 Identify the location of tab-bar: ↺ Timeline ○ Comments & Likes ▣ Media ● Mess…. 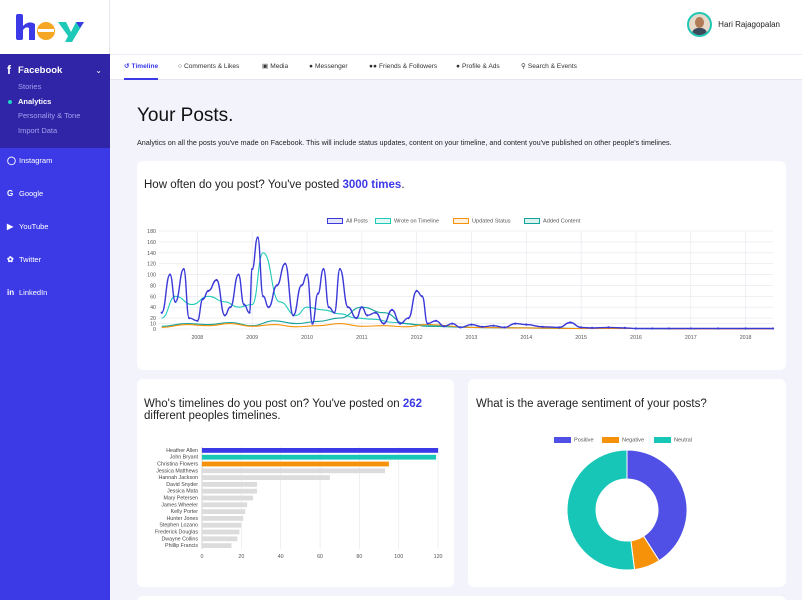
(456, 67).